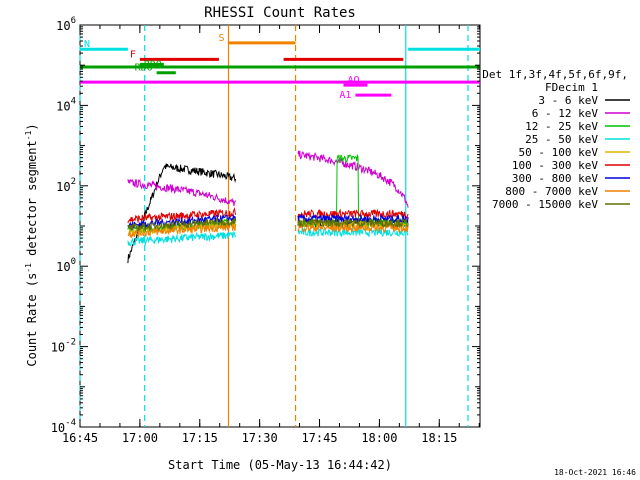 The image size is (640, 480). What do you see at coordinates (280, 465) in the screenshot?
I see `x-axis-label: Start Time (05-May-13 16:44:42)` at bounding box center [280, 465].